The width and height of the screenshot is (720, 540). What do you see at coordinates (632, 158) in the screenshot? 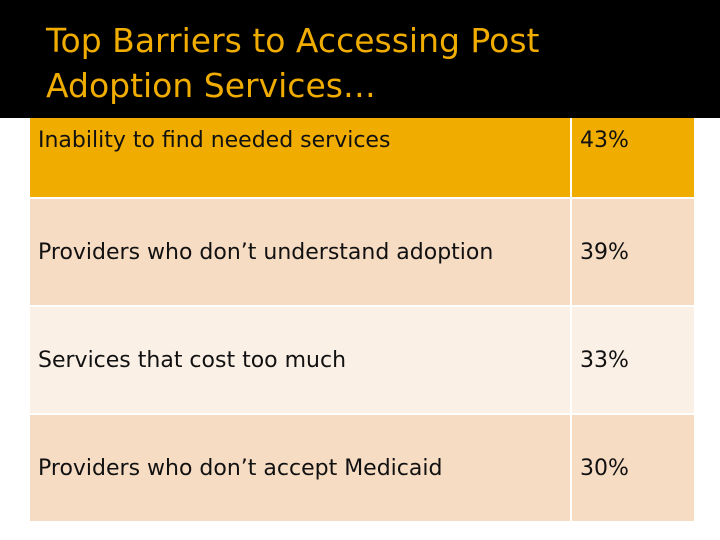
I see `row-percent: 43%` at bounding box center [632, 158].